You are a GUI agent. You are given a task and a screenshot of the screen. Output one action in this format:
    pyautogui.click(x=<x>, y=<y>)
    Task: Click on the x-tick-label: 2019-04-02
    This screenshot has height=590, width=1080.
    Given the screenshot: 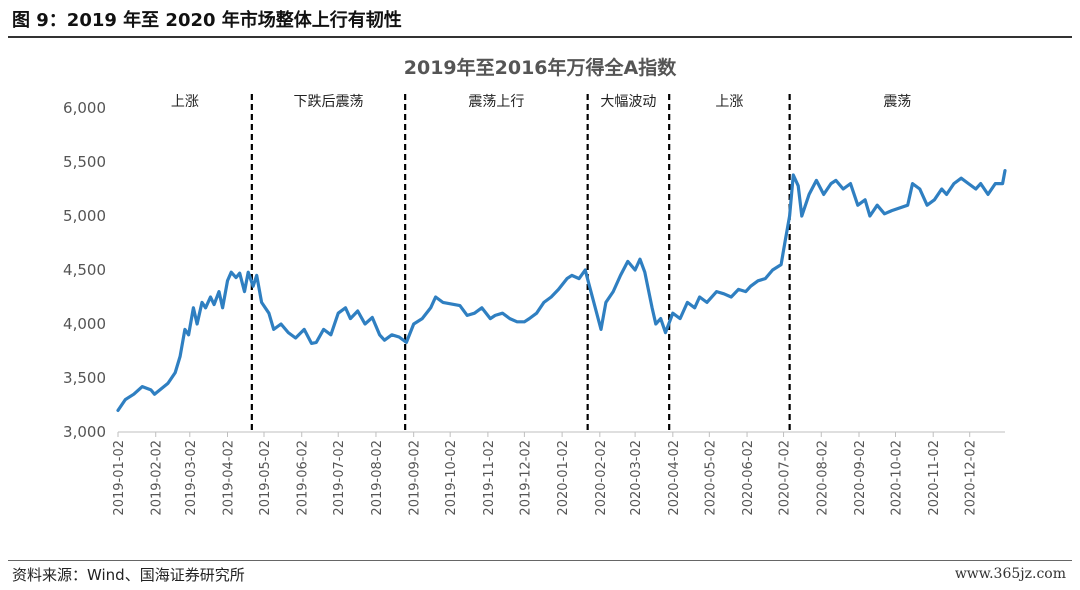 What is the action you would take?
    pyautogui.click(x=229, y=478)
    